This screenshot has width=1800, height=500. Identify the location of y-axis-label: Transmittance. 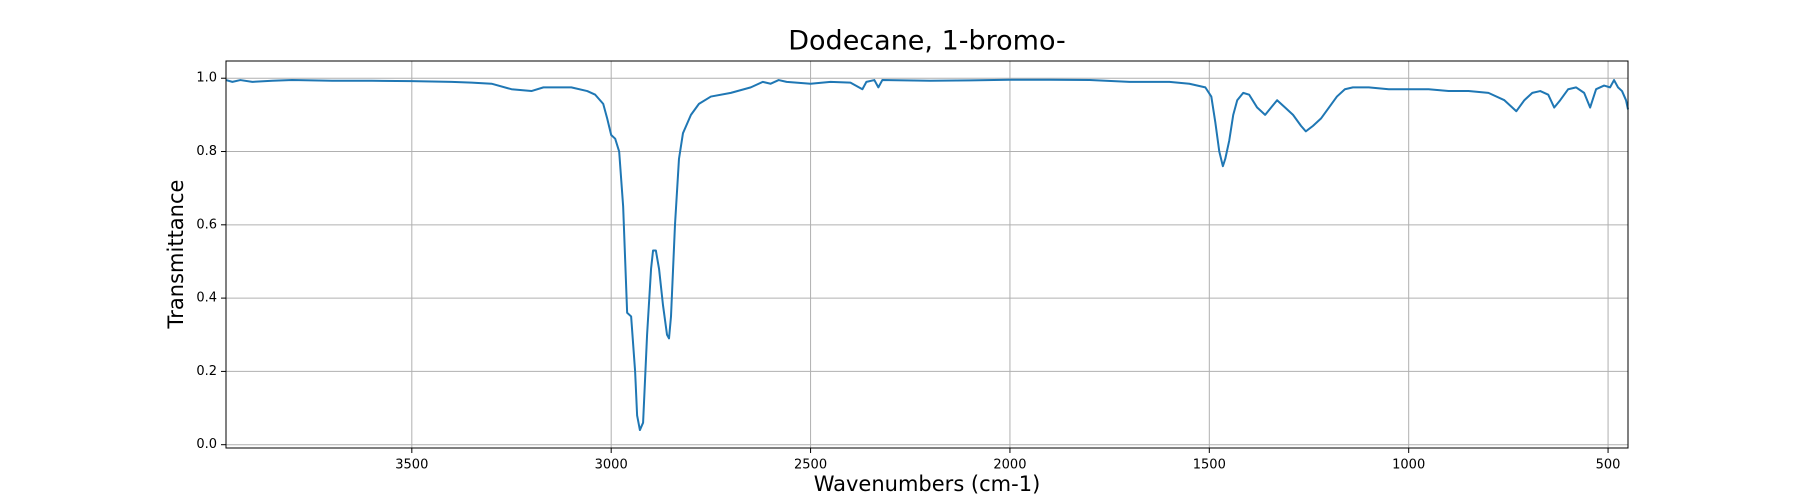
(176, 255).